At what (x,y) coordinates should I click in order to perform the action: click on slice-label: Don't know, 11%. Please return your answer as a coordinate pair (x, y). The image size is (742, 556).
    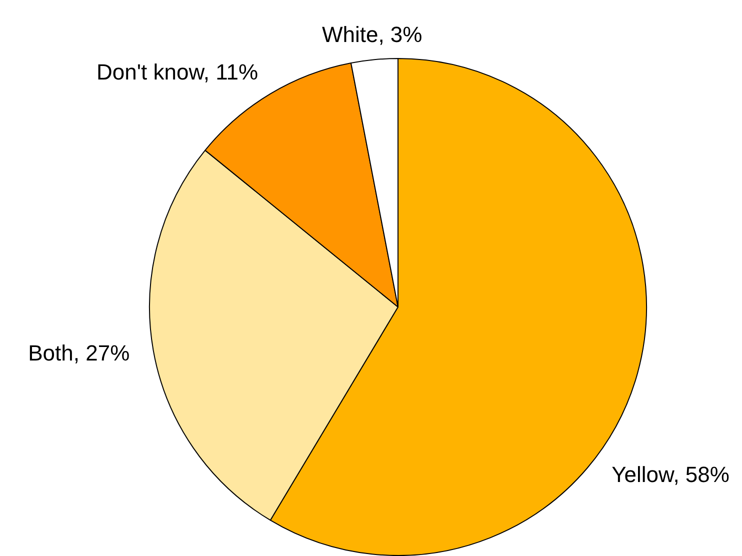
    Looking at the image, I should click on (177, 71).